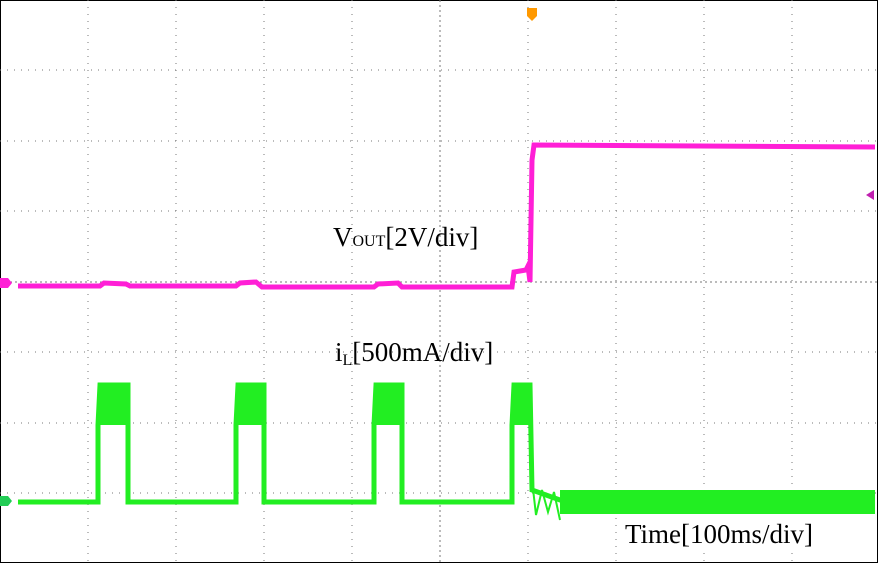 The image size is (879, 564). I want to click on il-label: iL[500mA/div], so click(414, 353).